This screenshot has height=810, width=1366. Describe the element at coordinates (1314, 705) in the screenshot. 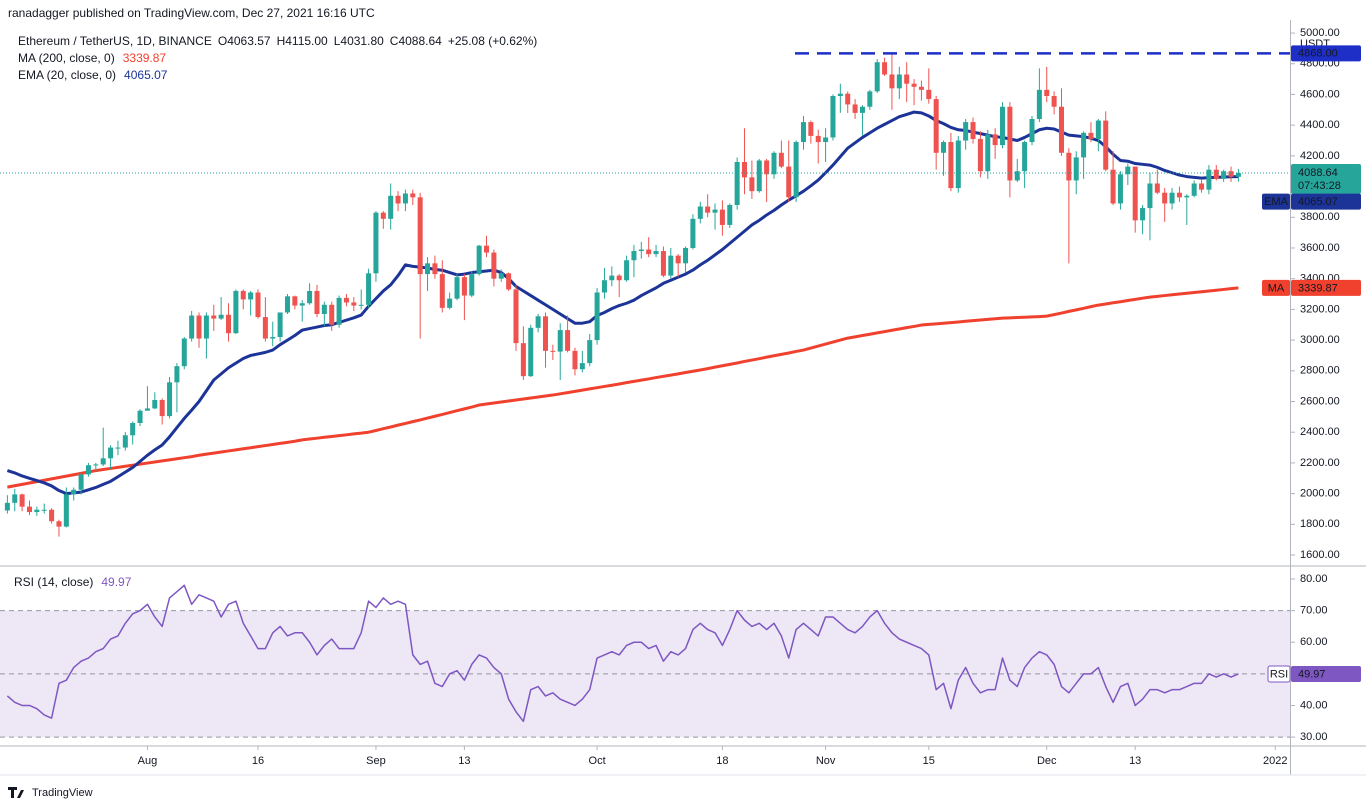

I see `y-tick-label: 40.00` at that location.